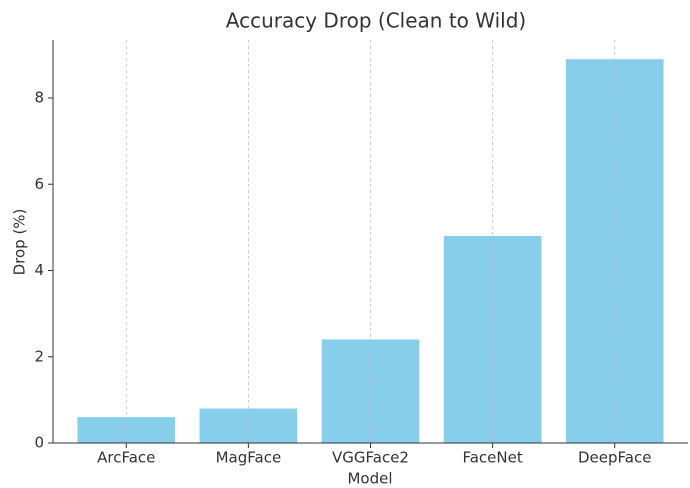 Image resolution: width=690 pixels, height=488 pixels. Describe the element at coordinates (126, 458) in the screenshot. I see `x-tick-label: ArcFace` at that location.